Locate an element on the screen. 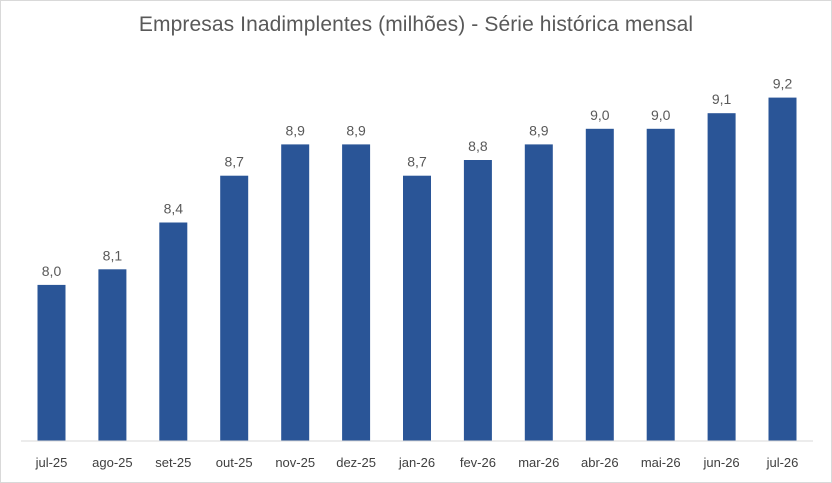  x-tick-label-jul-26: jul-26 is located at coordinates (782, 462).